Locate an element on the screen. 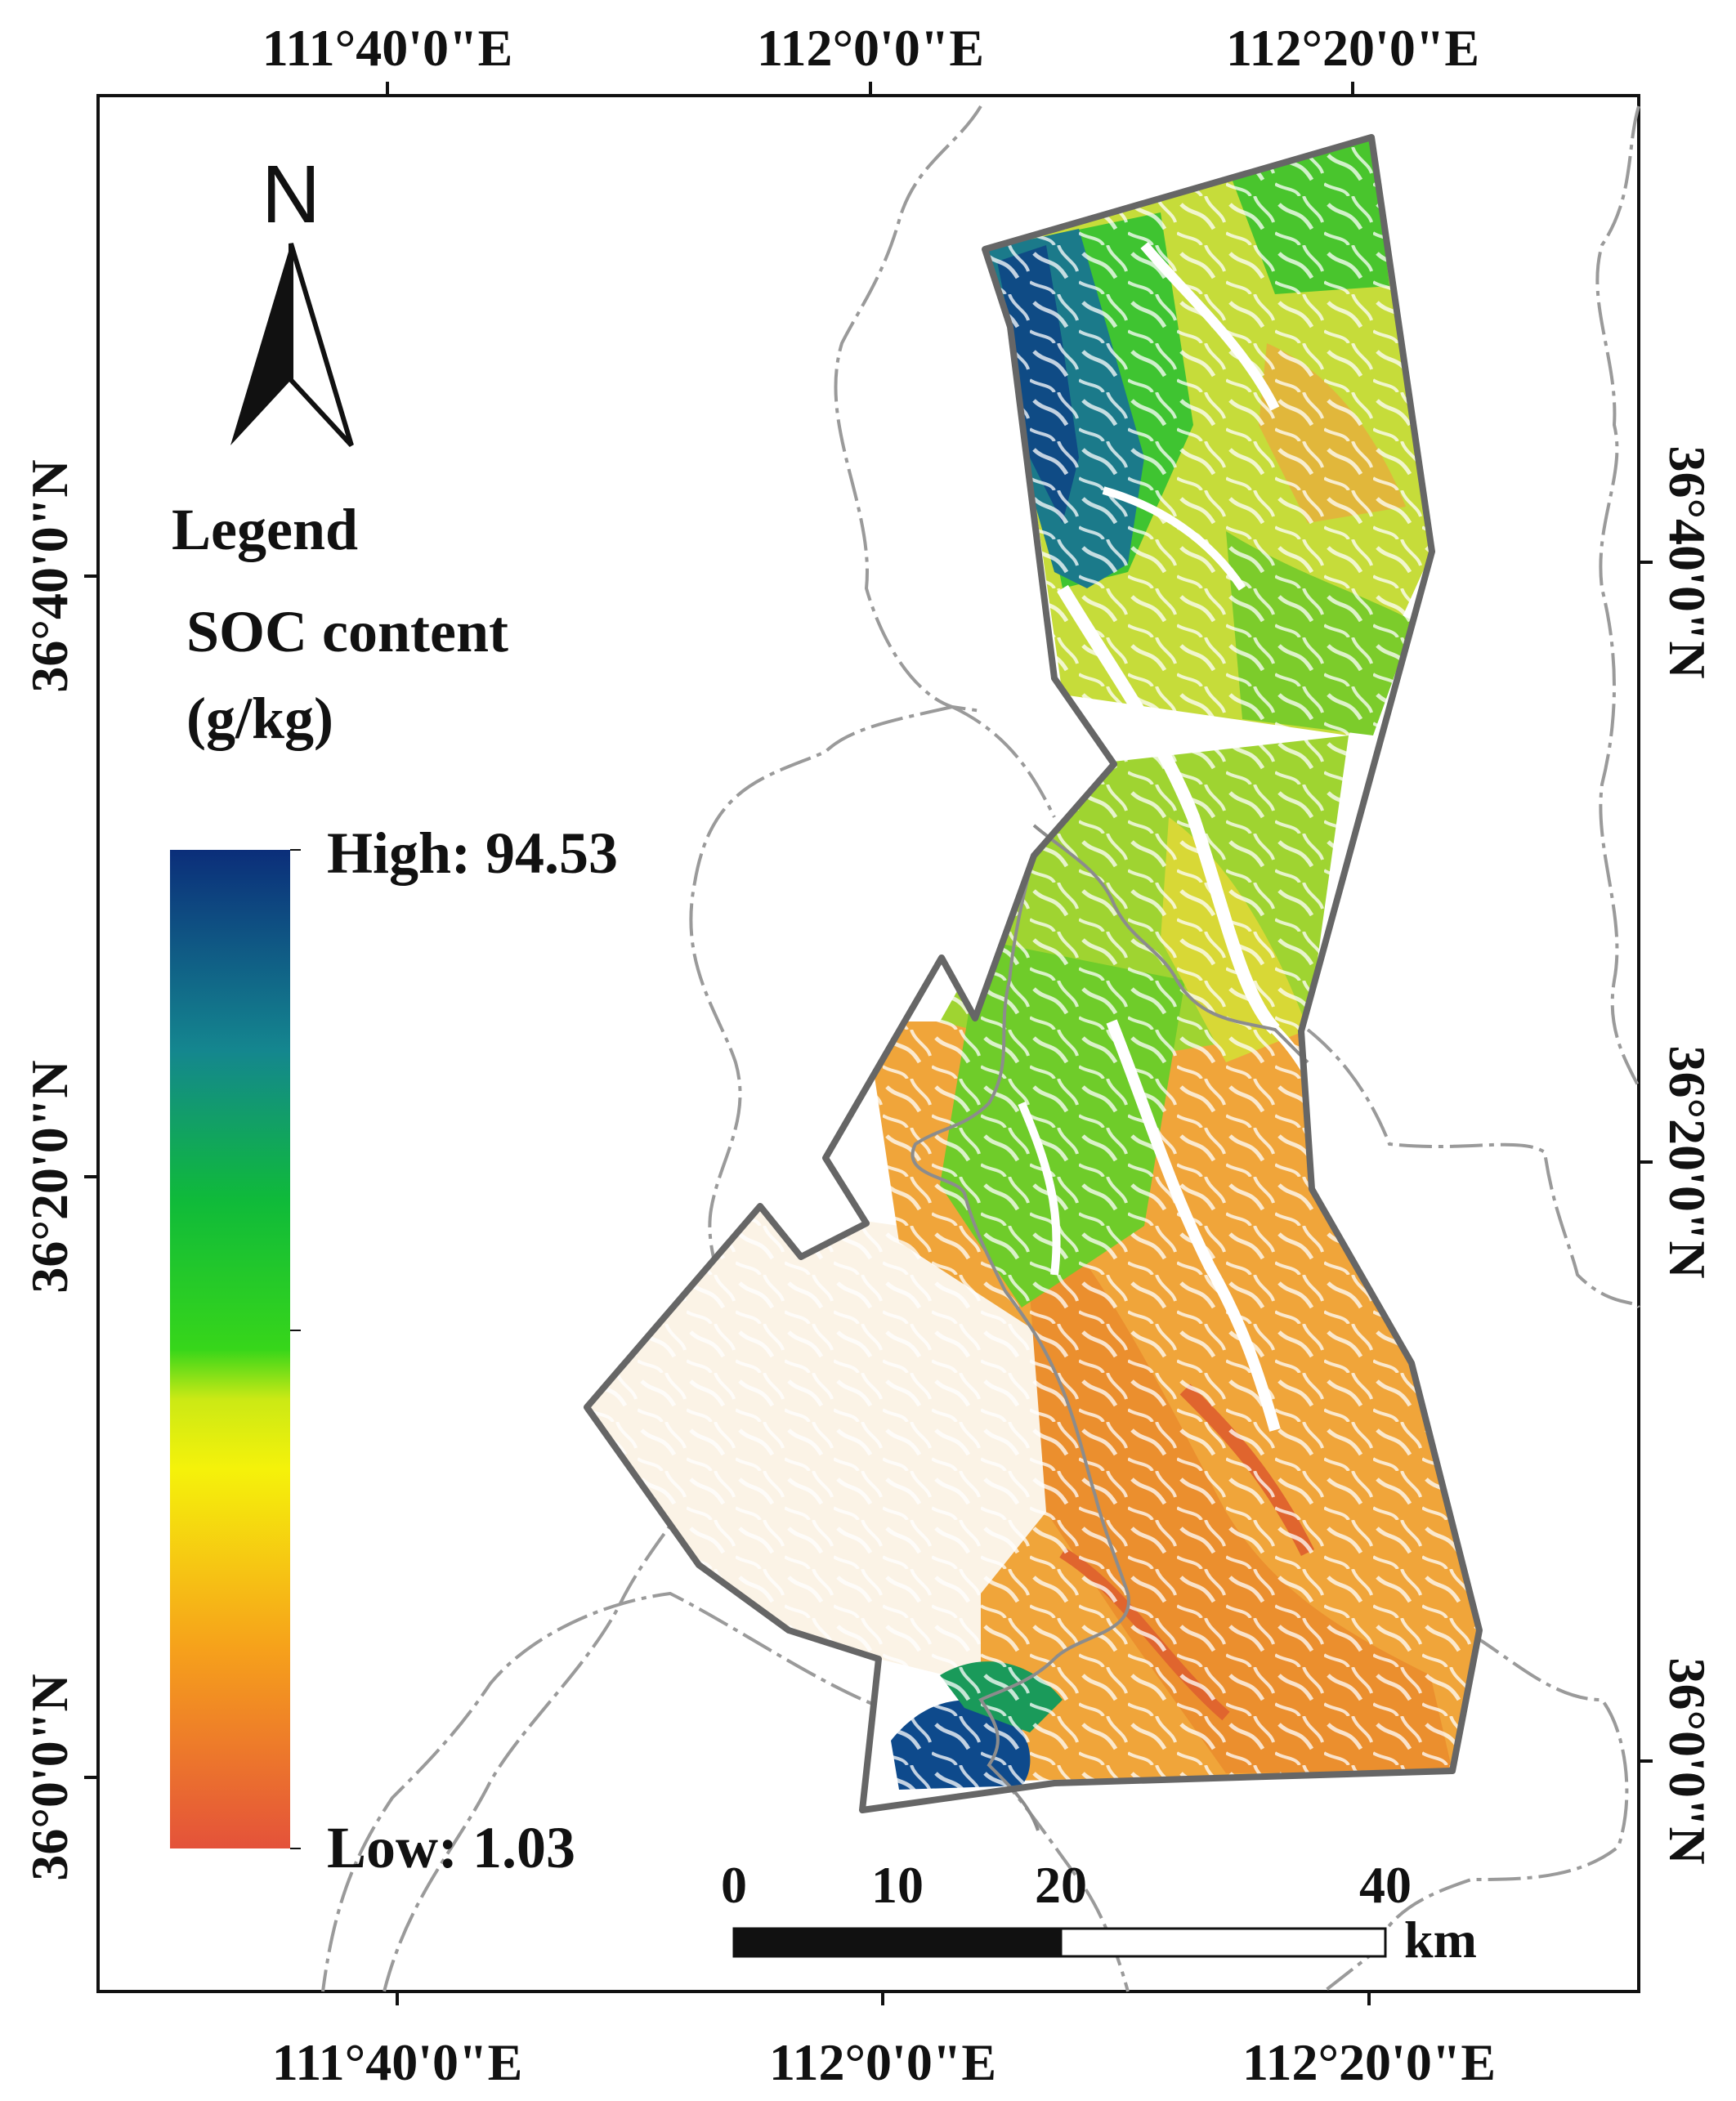  coord-left-2: 36°20'0"N is located at coordinates (49, 1177).